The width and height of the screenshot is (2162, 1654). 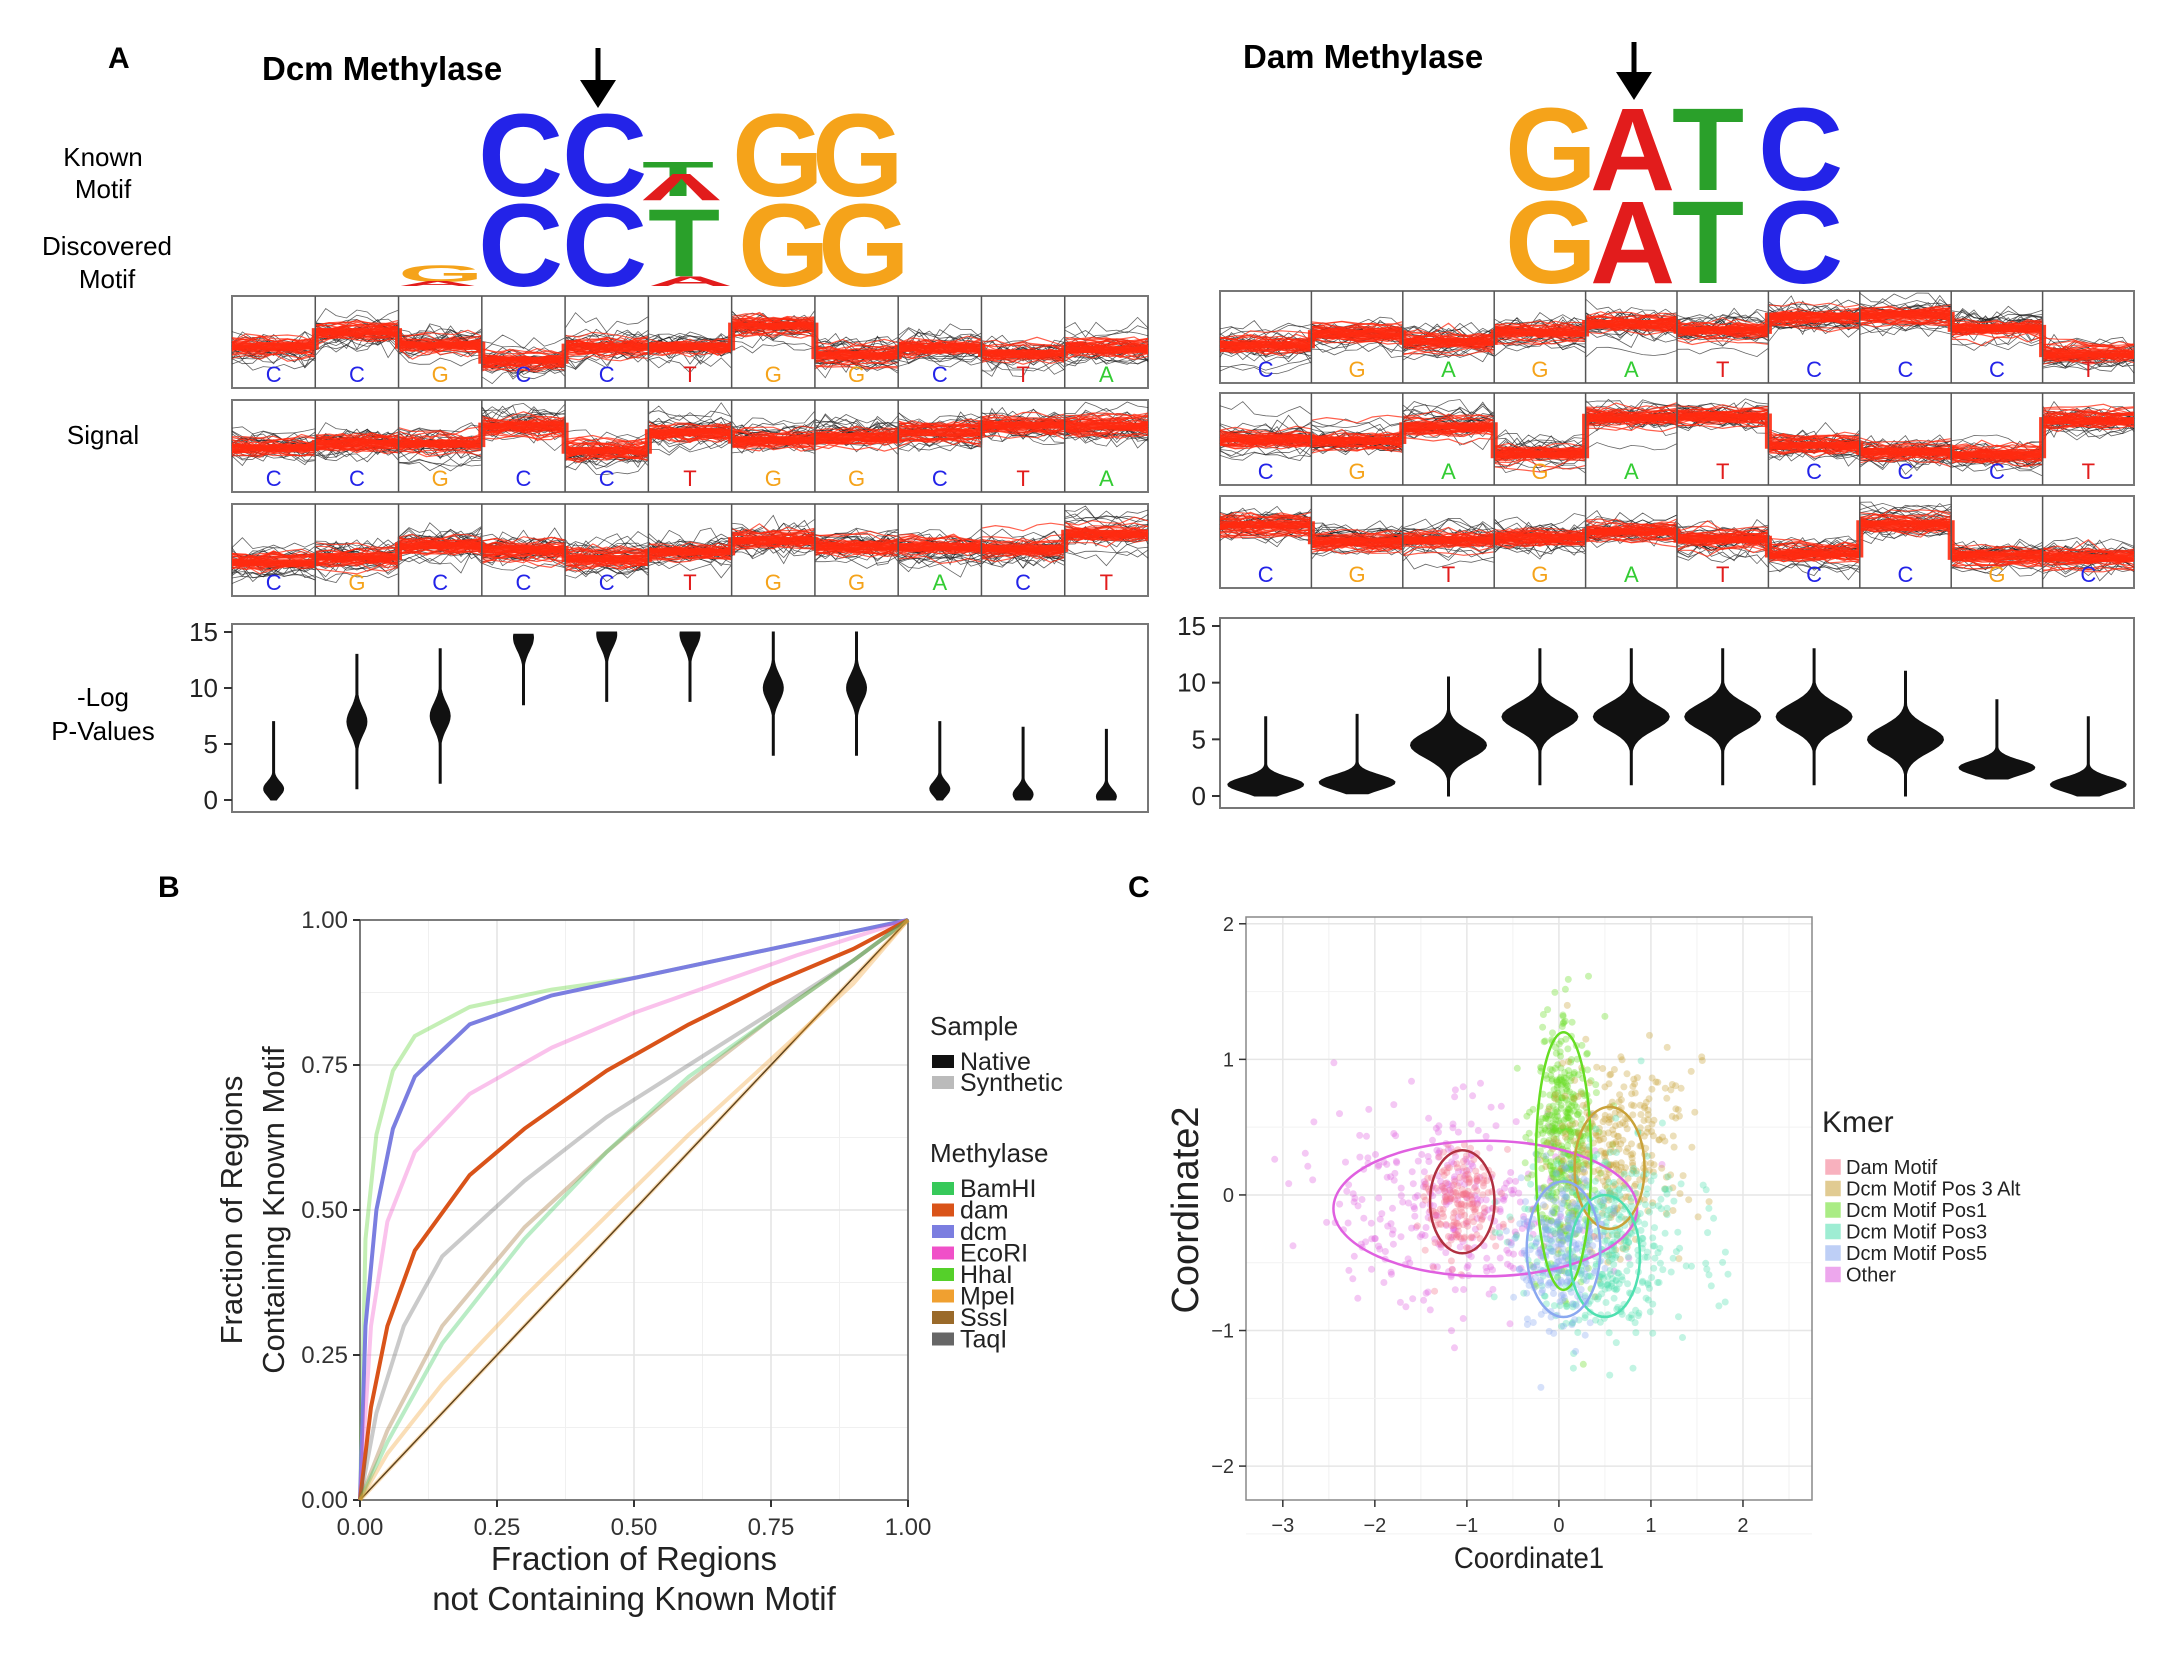 I want to click on x-tick-label: 0.25, so click(x=497, y=1527).